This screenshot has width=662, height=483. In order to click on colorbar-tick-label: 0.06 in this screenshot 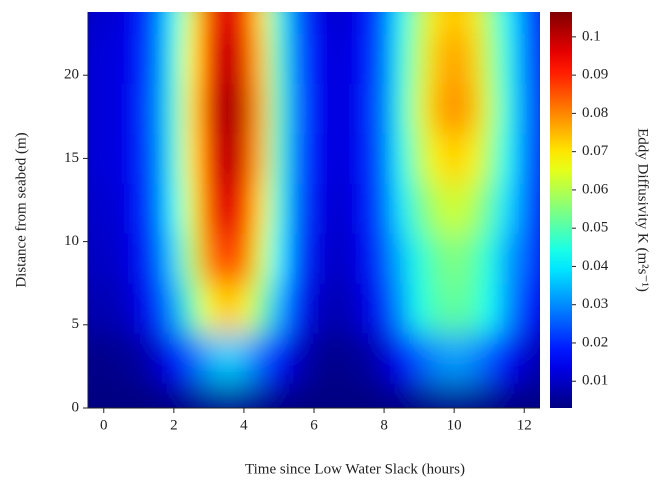, I will do `click(595, 189)`.